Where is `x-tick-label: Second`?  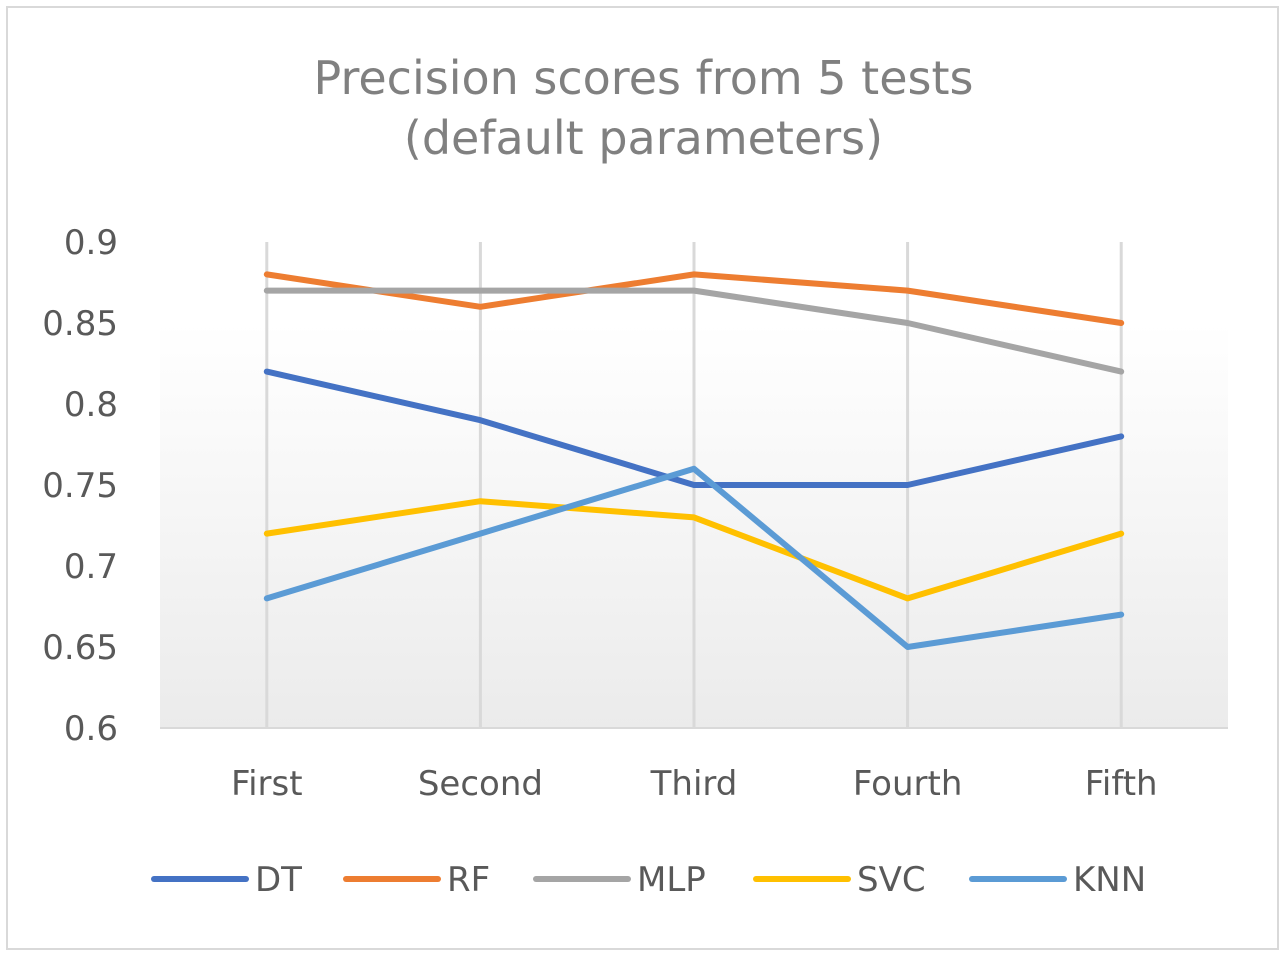
x-tick-label: Second is located at coordinates (480, 784).